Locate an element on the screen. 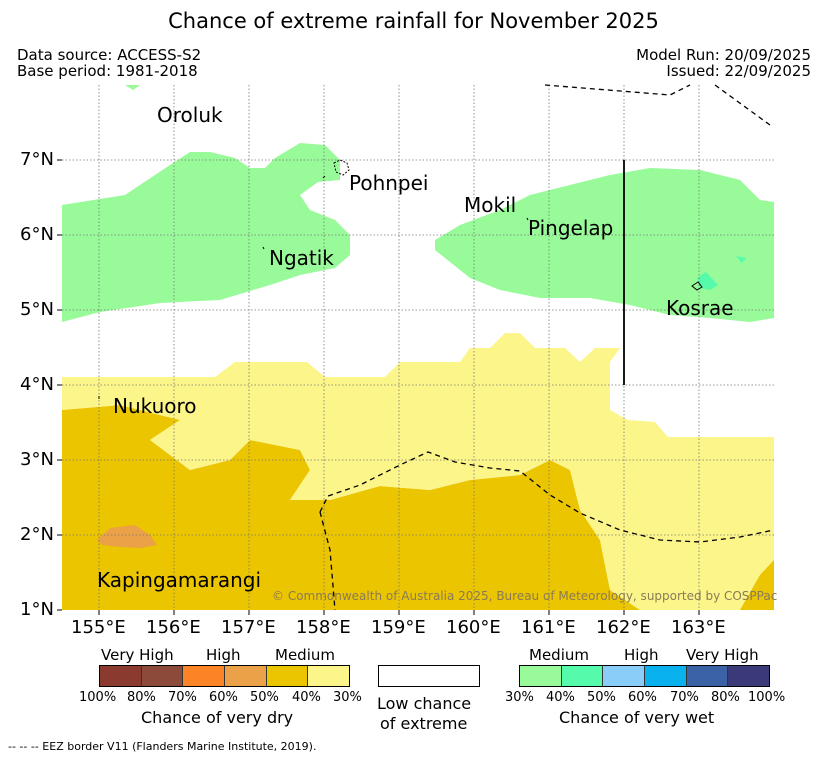 The height and width of the screenshot is (758, 827). legend-dry-pct-30: 30% is located at coordinates (347, 697).